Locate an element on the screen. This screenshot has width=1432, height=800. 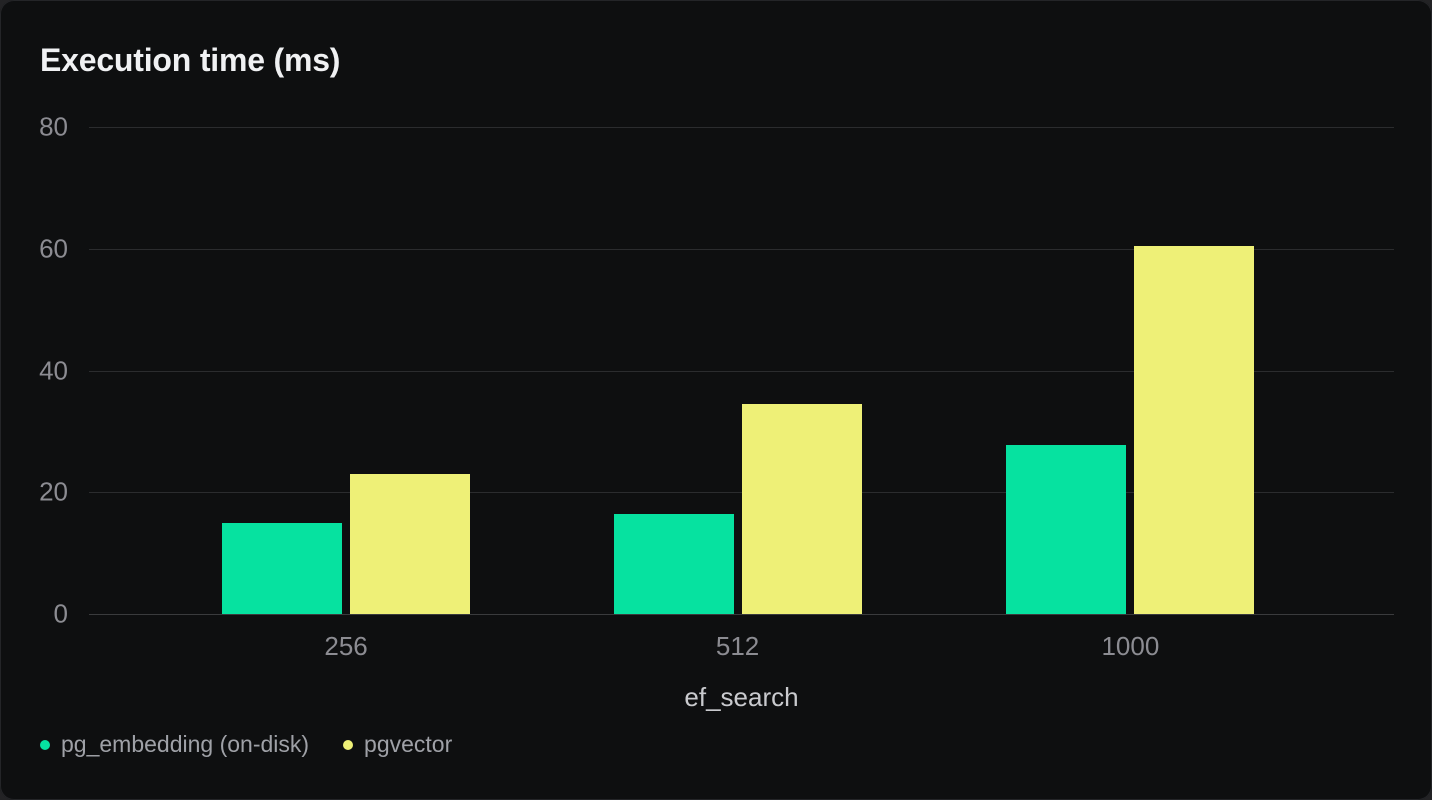
y-tick-label-20: 20 is located at coordinates (53, 491).